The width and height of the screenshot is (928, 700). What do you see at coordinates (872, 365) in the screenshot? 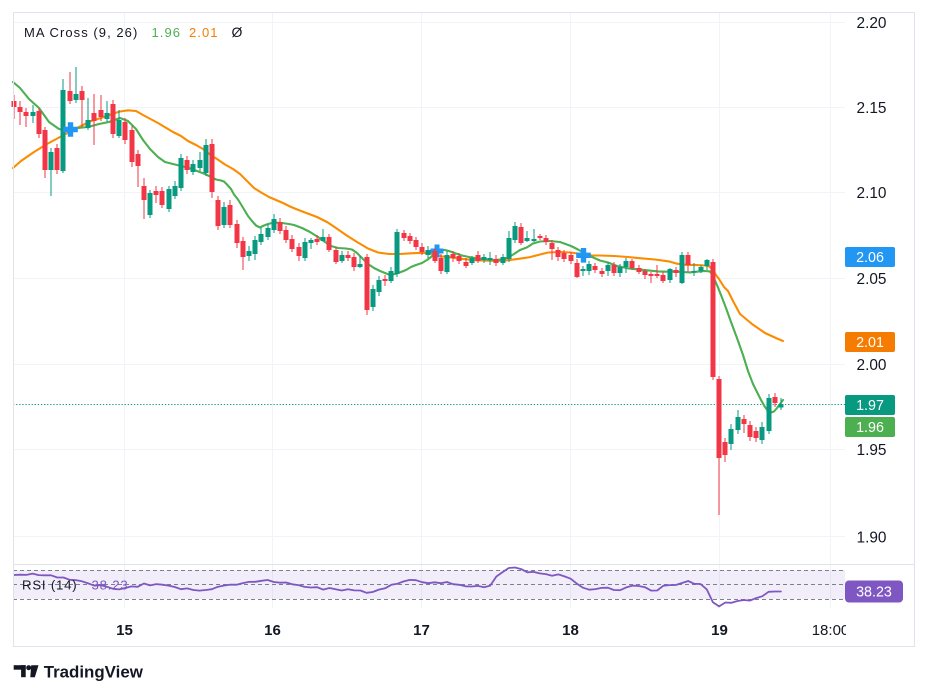
I see `svg-text: 2.00` at bounding box center [872, 365].